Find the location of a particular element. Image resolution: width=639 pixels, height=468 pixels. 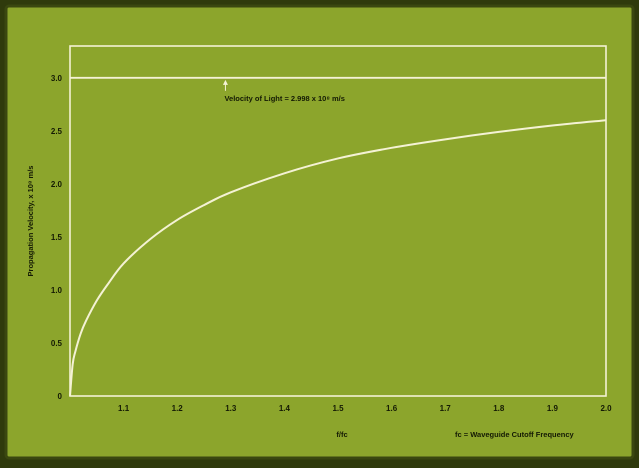

x-tick-label: 1.4 is located at coordinates (285, 408).